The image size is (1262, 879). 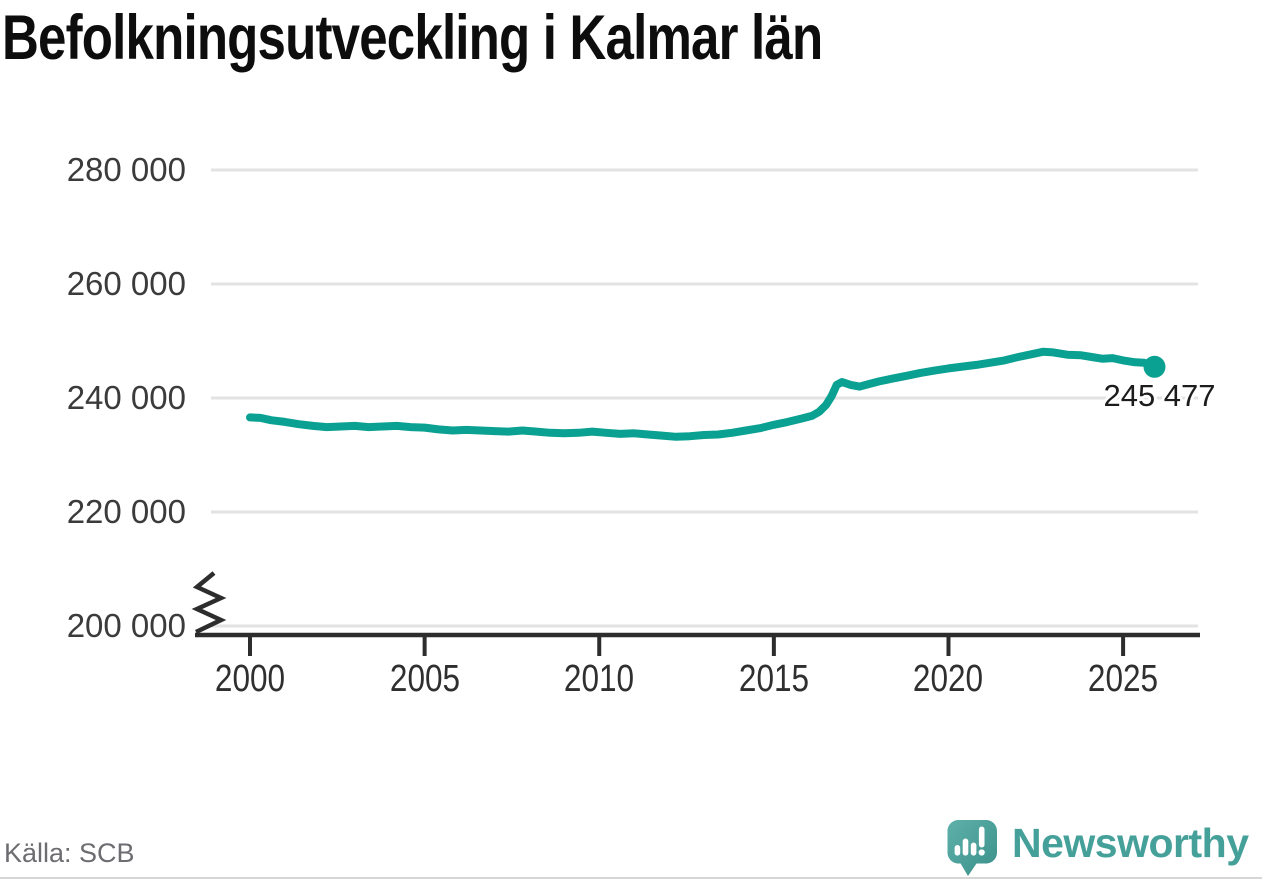 What do you see at coordinates (412, 38) in the screenshot?
I see `chart-title: Befolkningsutveckling i Kalmar län` at bounding box center [412, 38].